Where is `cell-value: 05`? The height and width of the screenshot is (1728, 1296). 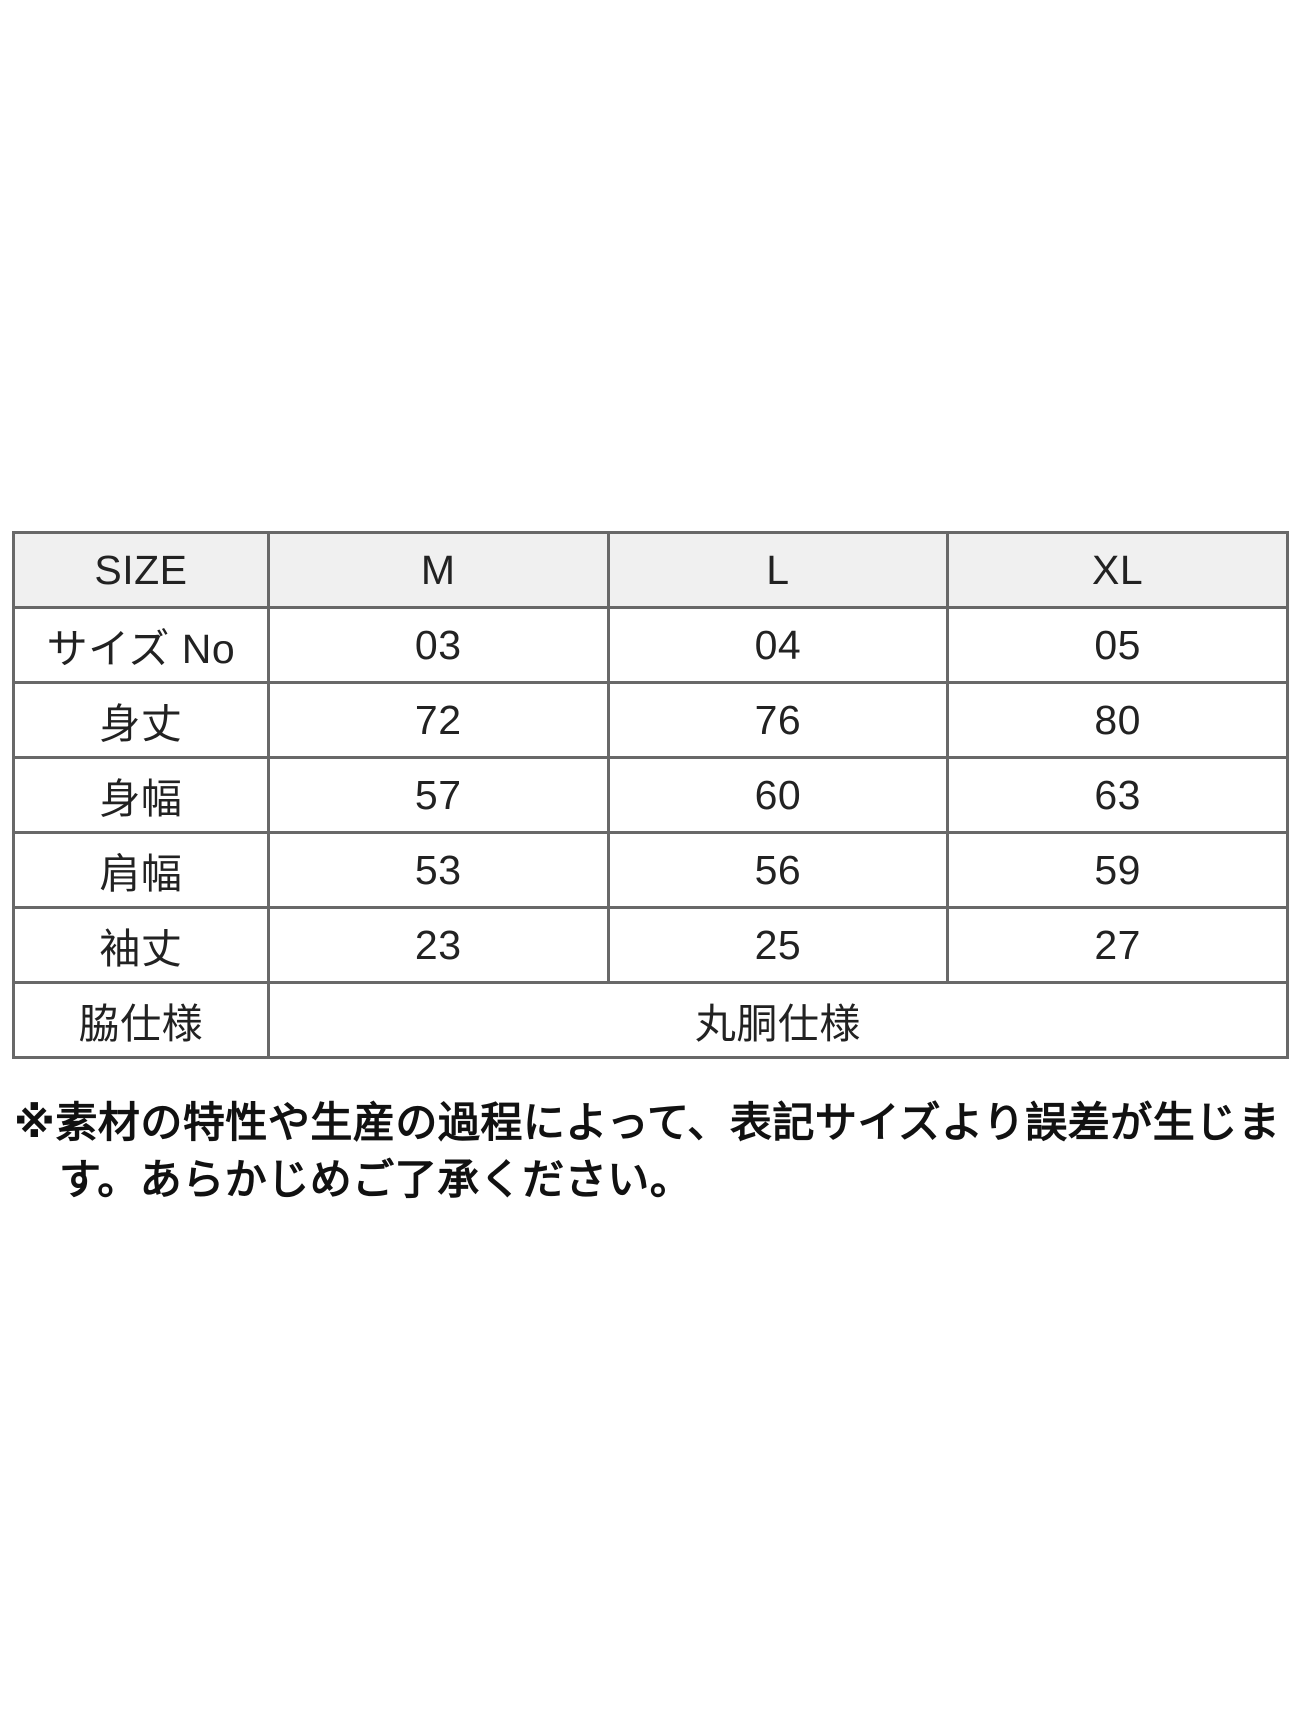 cell-value: 05 is located at coordinates (1117, 645).